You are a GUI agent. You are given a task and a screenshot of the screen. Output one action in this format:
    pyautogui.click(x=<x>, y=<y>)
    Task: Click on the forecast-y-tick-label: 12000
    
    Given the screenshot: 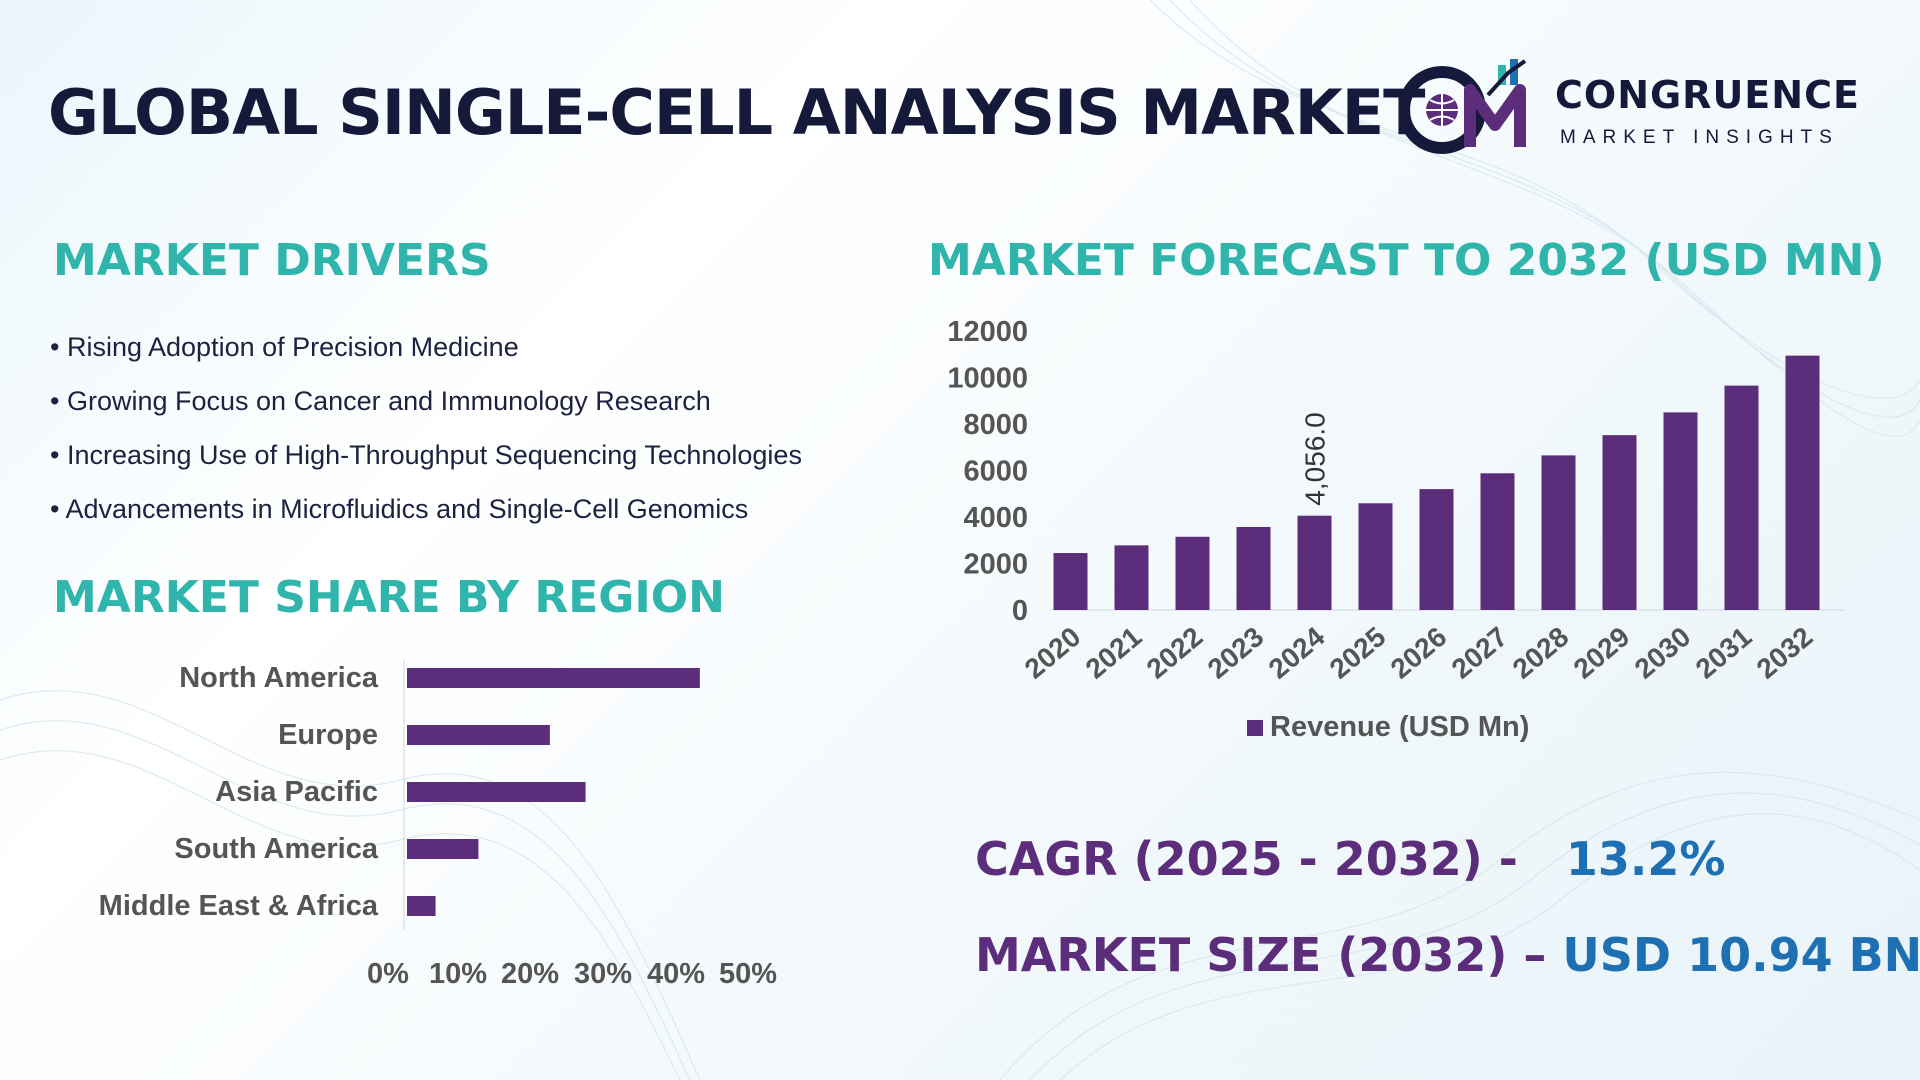 What is the action you would take?
    pyautogui.click(x=987, y=332)
    